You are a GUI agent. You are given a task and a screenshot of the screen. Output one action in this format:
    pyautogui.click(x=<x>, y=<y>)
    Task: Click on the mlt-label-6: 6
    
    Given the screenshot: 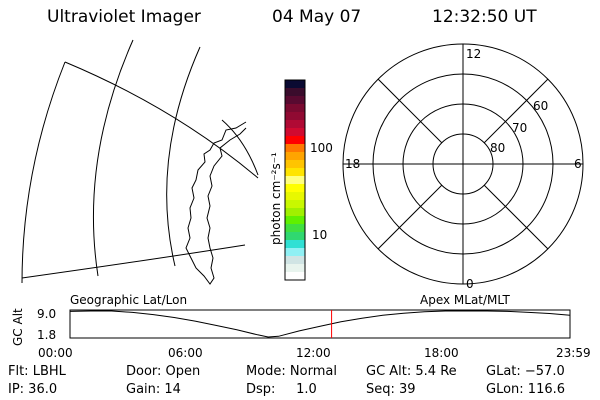 What is the action you would take?
    pyautogui.click(x=578, y=164)
    